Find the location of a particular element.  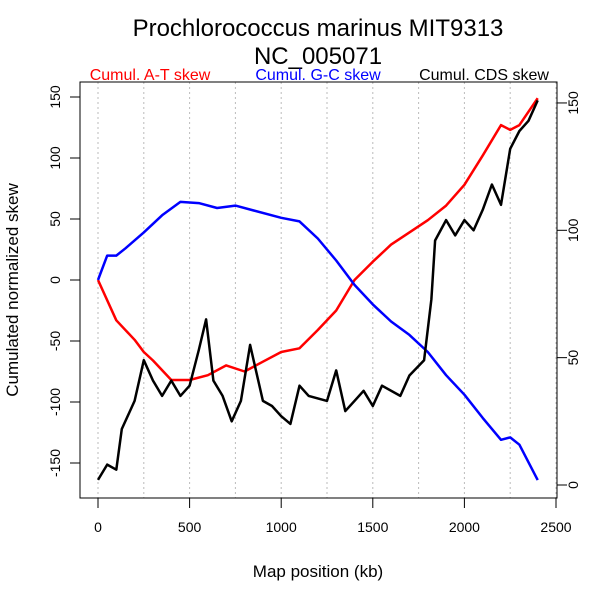

x-axis-label: Map position (kb) is located at coordinates (318, 571).